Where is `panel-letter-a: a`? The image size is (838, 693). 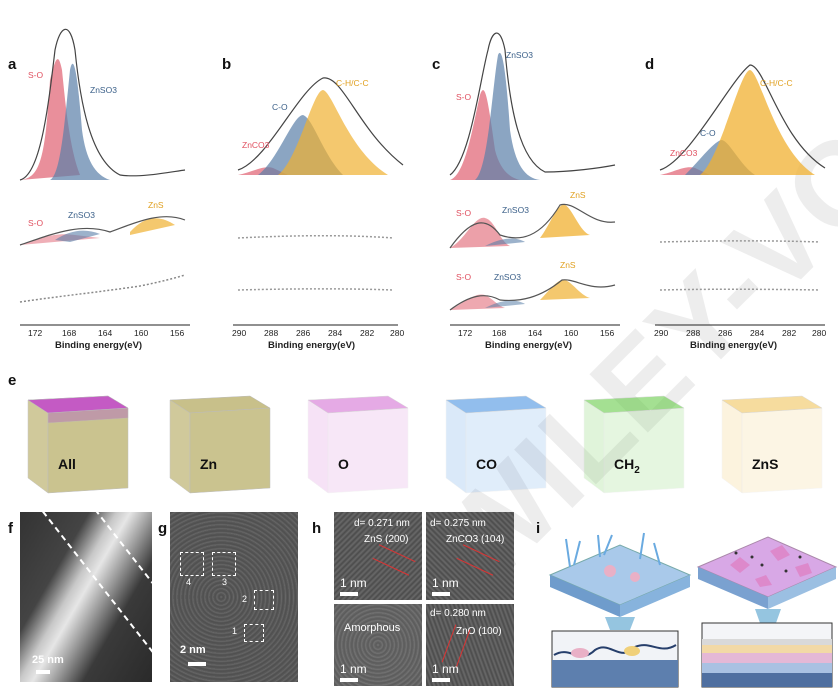 panel-letter-a: a is located at coordinates (12, 64).